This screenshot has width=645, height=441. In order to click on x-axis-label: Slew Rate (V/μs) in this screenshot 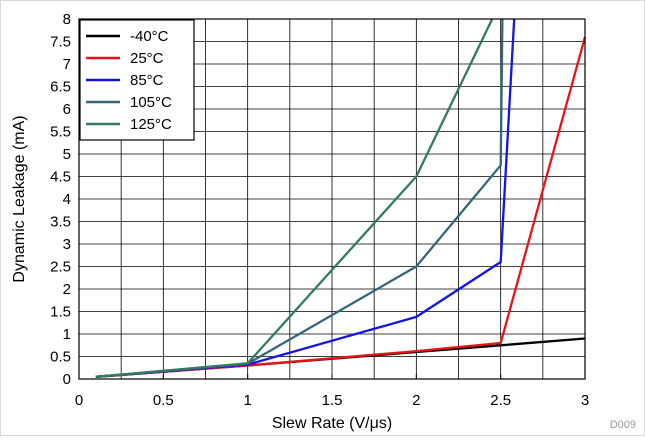, I will do `click(332, 423)`.